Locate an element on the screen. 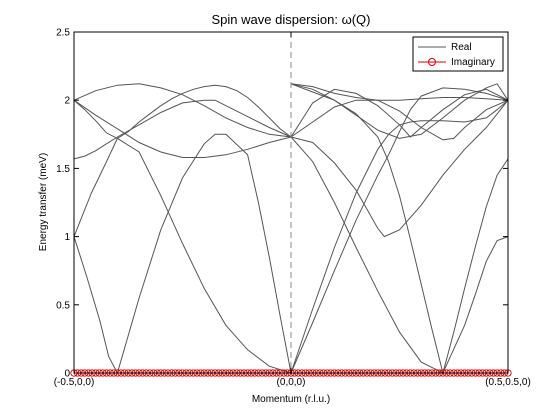  legend: Real Imaginary is located at coordinates (458, 54).